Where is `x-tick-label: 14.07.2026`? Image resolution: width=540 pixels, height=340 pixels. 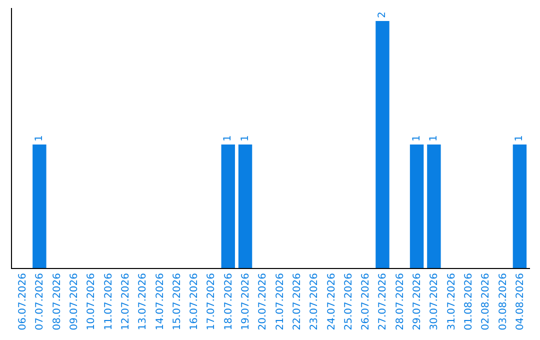
x-tick-label: 14.07.2026 is located at coordinates (160, 301).